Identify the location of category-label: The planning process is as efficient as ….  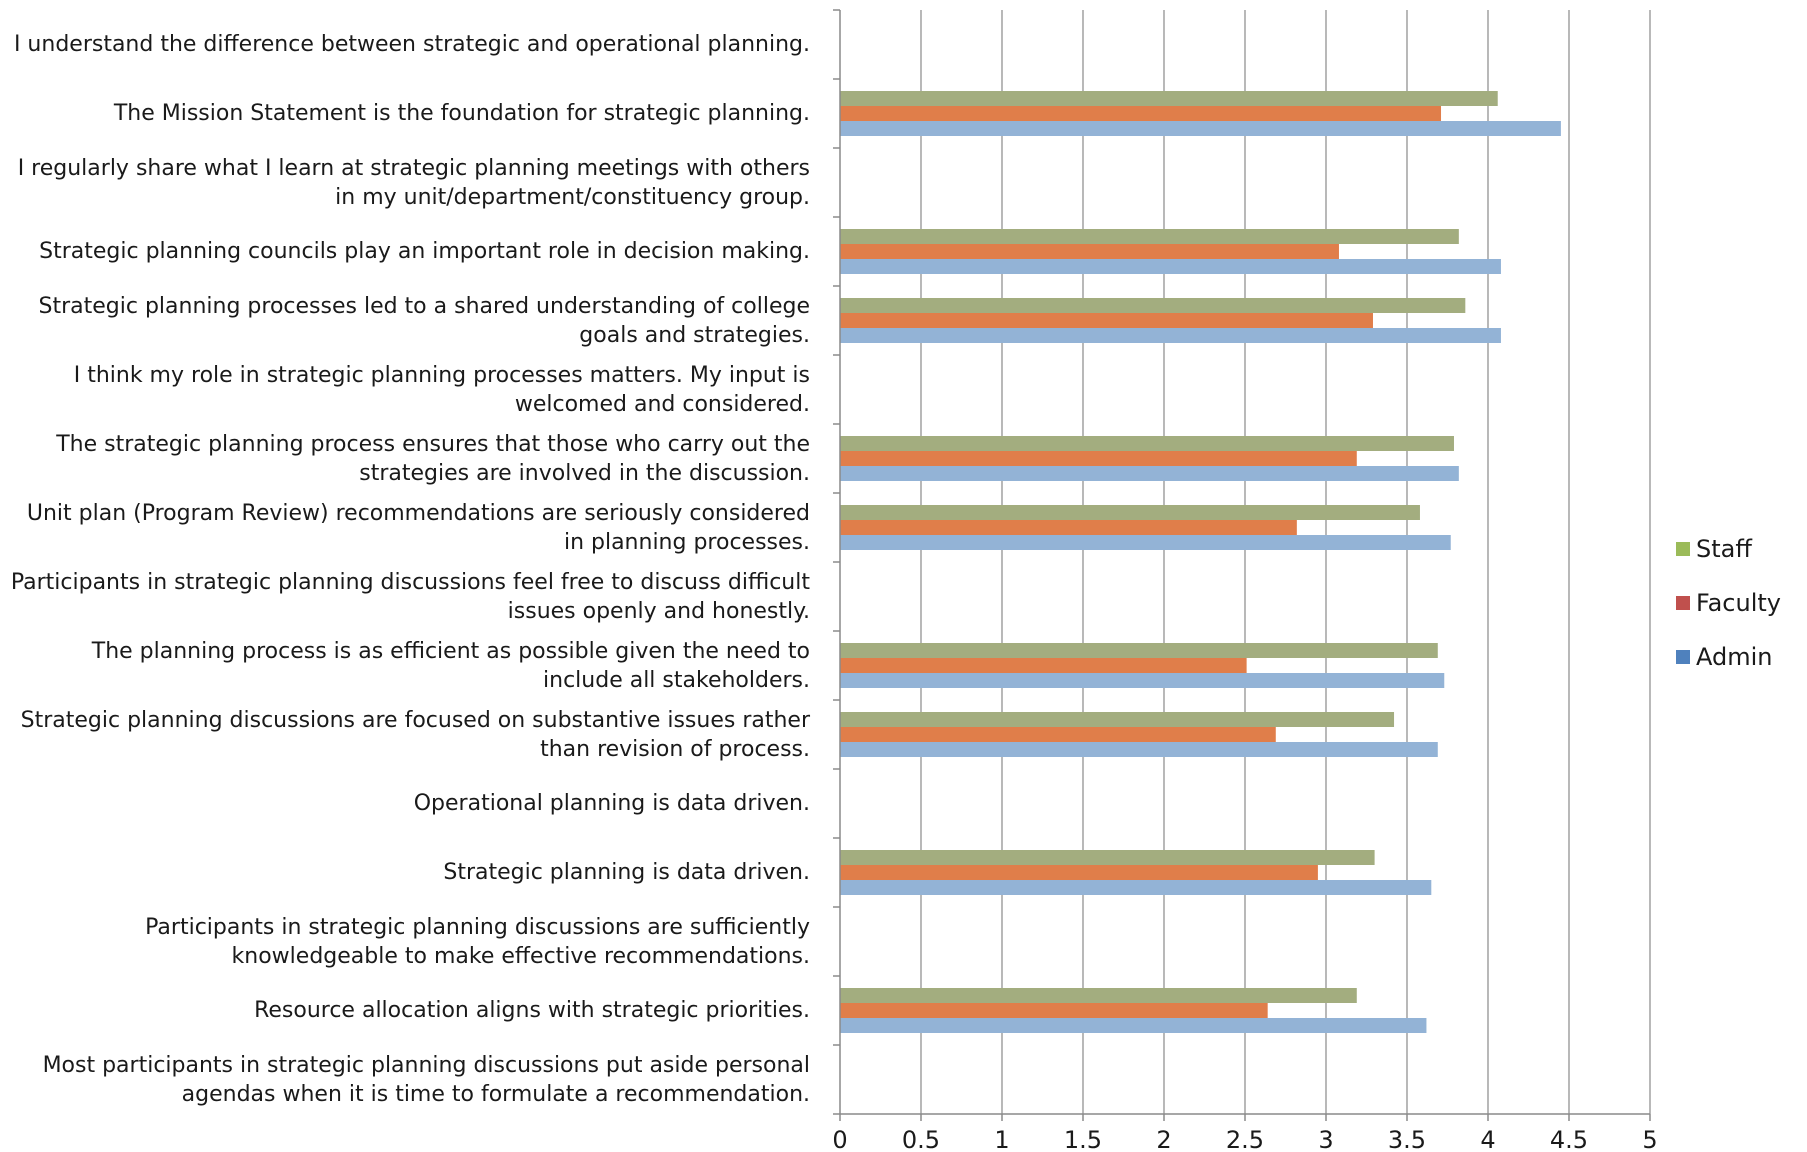
(450, 665).